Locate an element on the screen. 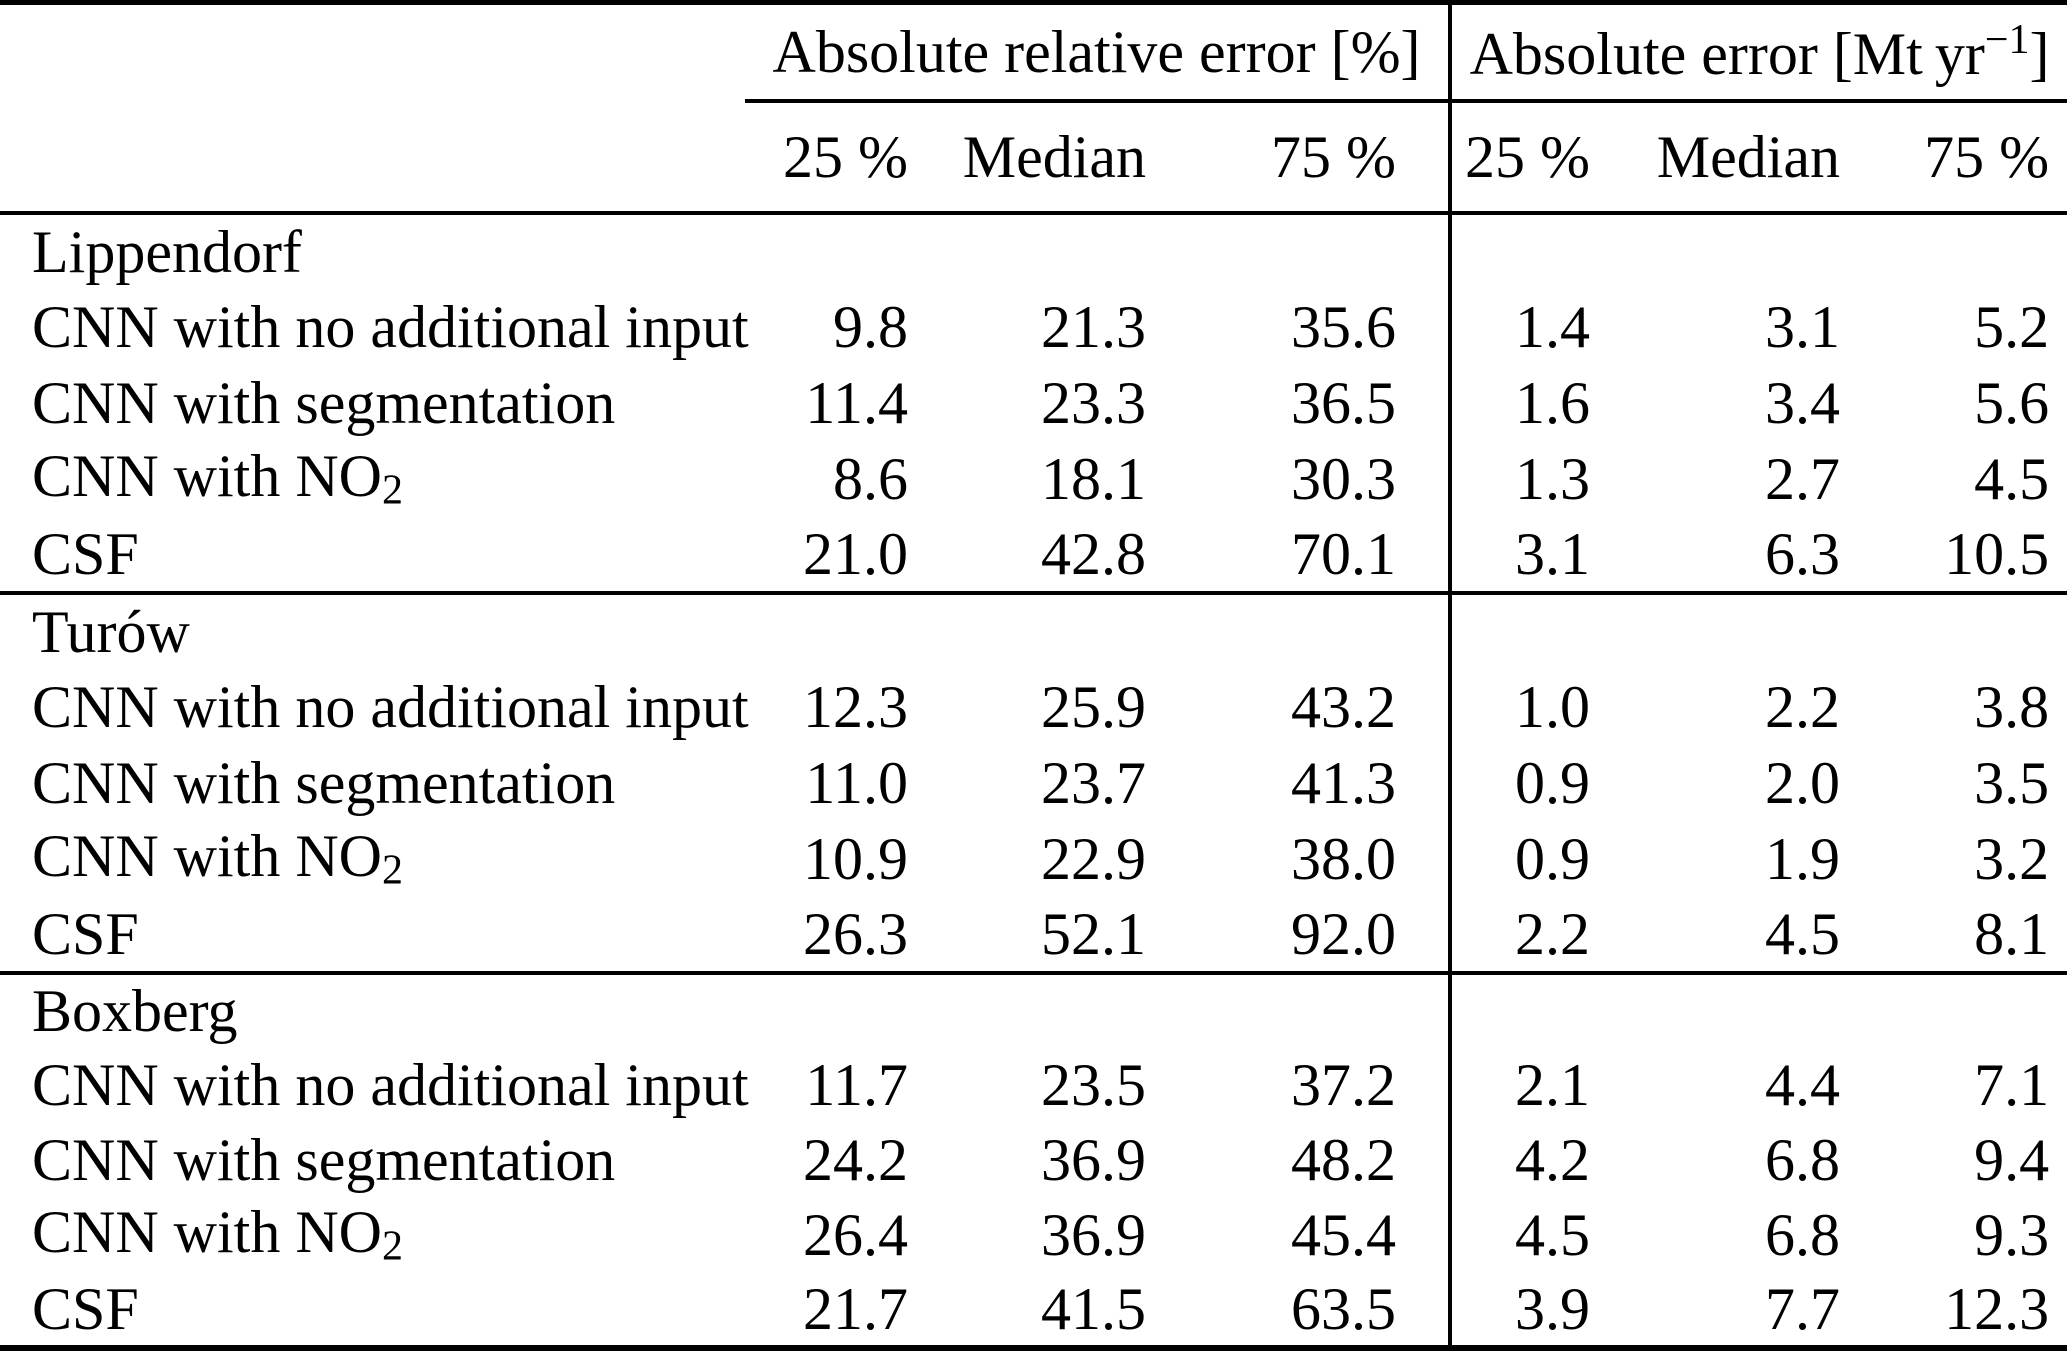  relative-error-group-title: Absolute relative error [%] is located at coordinates (1096, 51).